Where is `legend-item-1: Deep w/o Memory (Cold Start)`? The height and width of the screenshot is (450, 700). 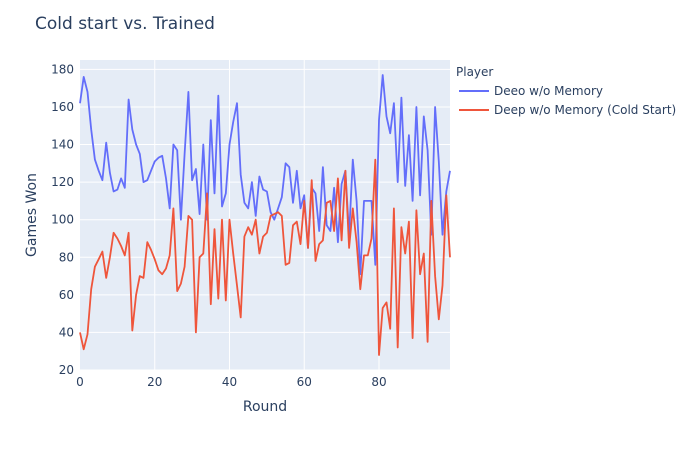 legend-item-1: Deep w/o Memory (Cold Start) is located at coordinates (567, 110).